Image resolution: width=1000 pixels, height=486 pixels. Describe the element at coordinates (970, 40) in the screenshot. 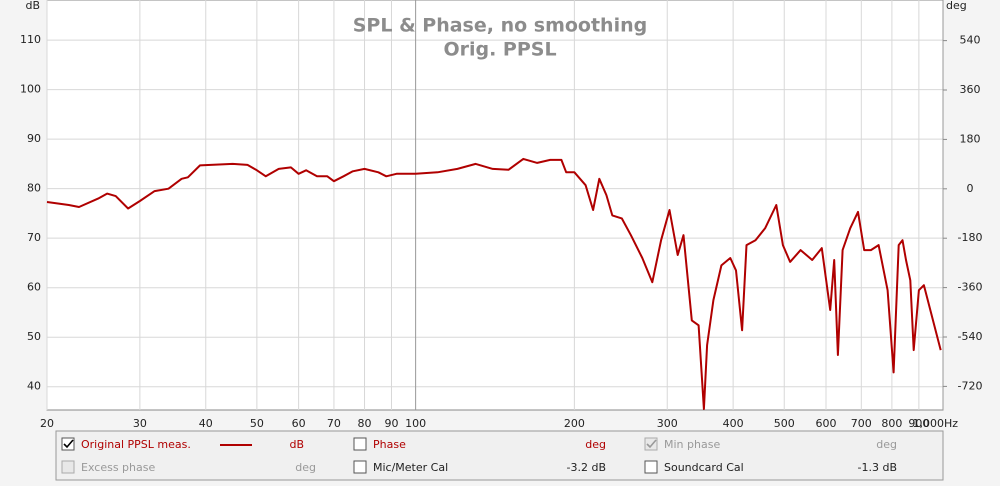

I see `y2-tick-label: 540` at that location.